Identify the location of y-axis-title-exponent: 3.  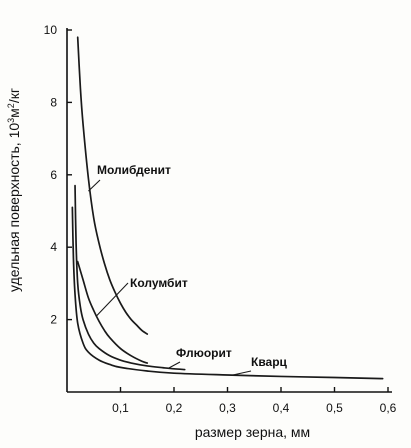
(11, 120).